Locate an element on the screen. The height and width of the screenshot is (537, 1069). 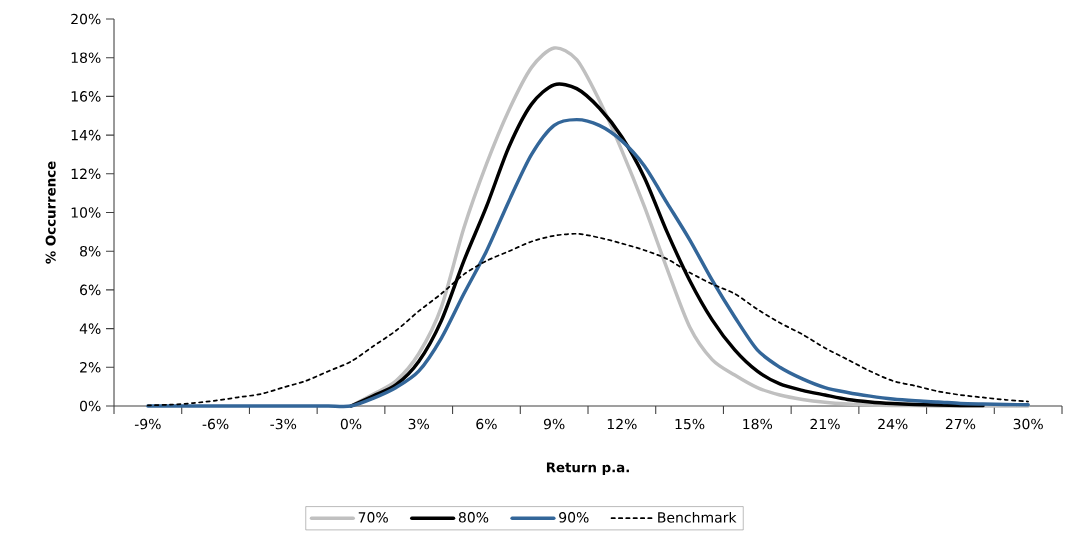
x-axis-title: Return p.a. is located at coordinates (587, 468).